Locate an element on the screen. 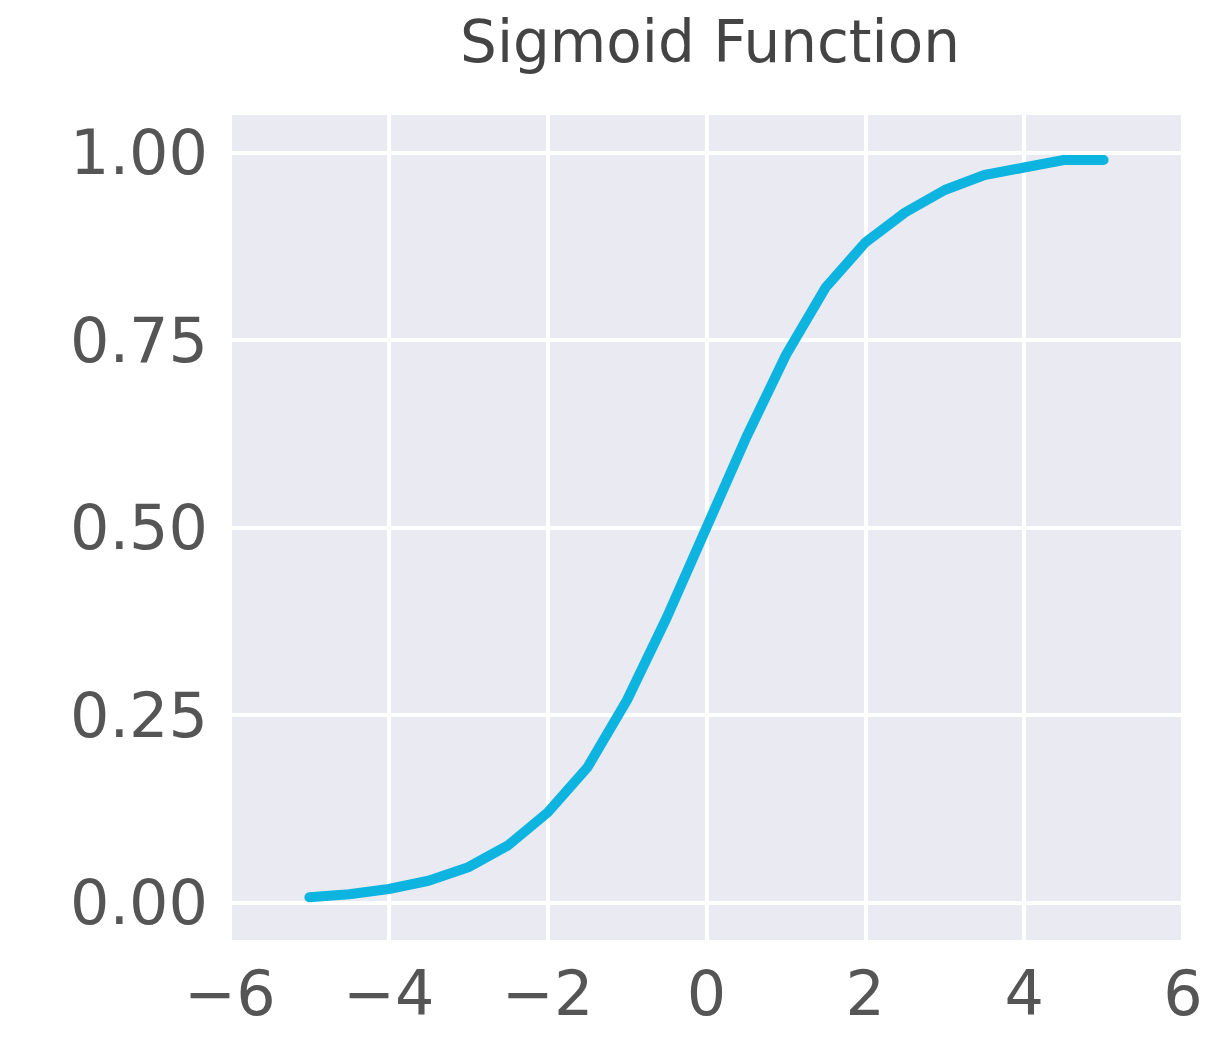  y-tick-label: 1.00 is located at coordinates (138, 152).